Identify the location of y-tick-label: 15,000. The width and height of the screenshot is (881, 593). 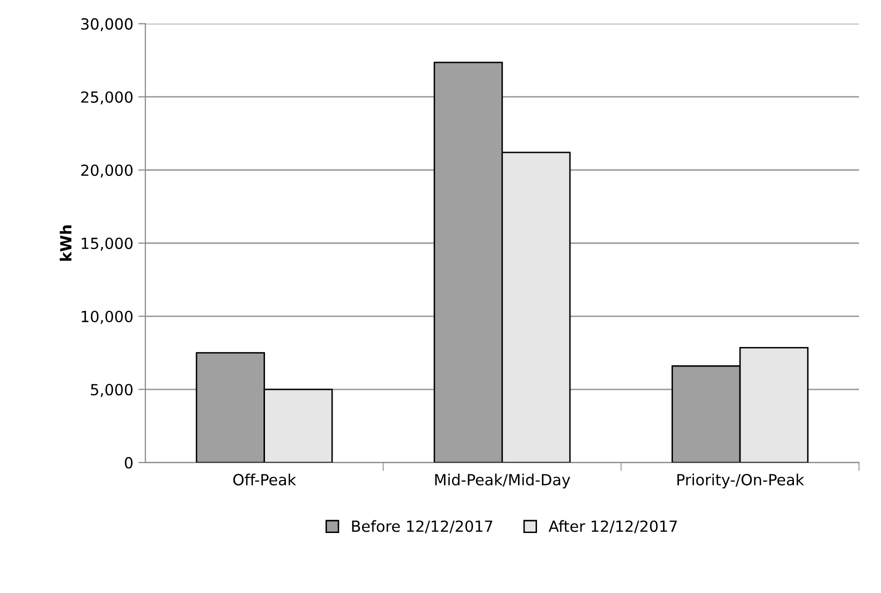
(107, 244).